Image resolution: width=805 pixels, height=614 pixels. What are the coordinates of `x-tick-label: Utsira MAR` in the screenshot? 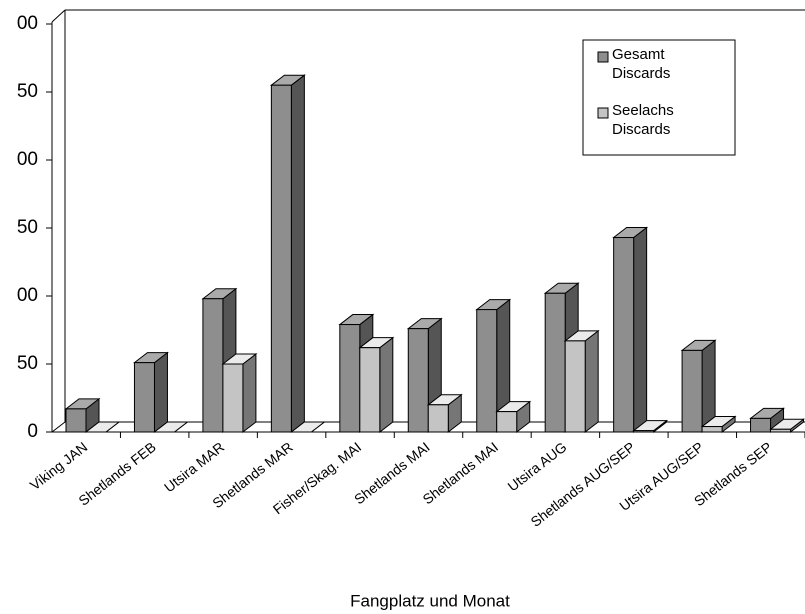 It's located at (194, 467).